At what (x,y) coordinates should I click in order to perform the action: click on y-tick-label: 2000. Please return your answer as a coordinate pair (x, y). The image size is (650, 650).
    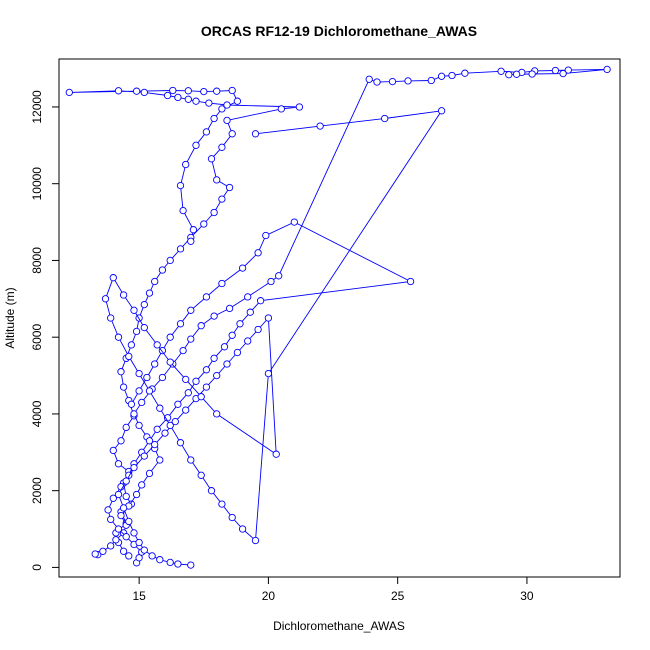
    Looking at the image, I should click on (37, 490).